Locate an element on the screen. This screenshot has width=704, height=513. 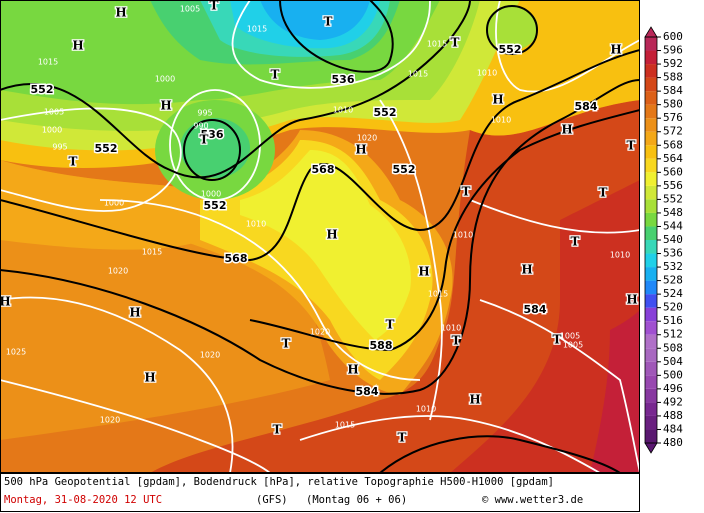
colorbar-tick-label: 532 is located at coordinates (673, 266).